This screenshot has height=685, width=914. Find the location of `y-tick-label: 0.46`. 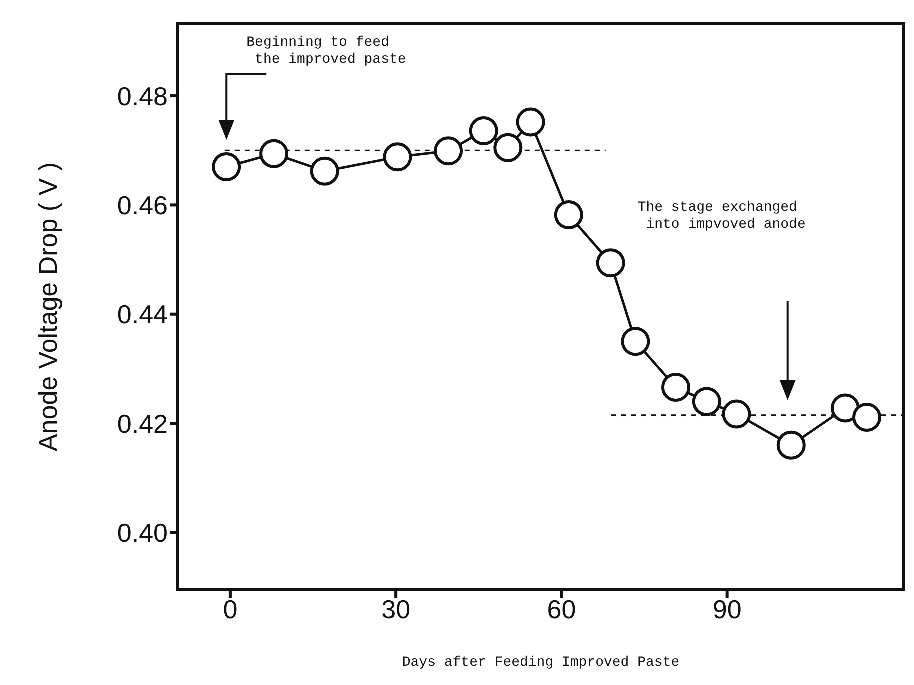

y-tick-label: 0.46 is located at coordinates (142, 205).